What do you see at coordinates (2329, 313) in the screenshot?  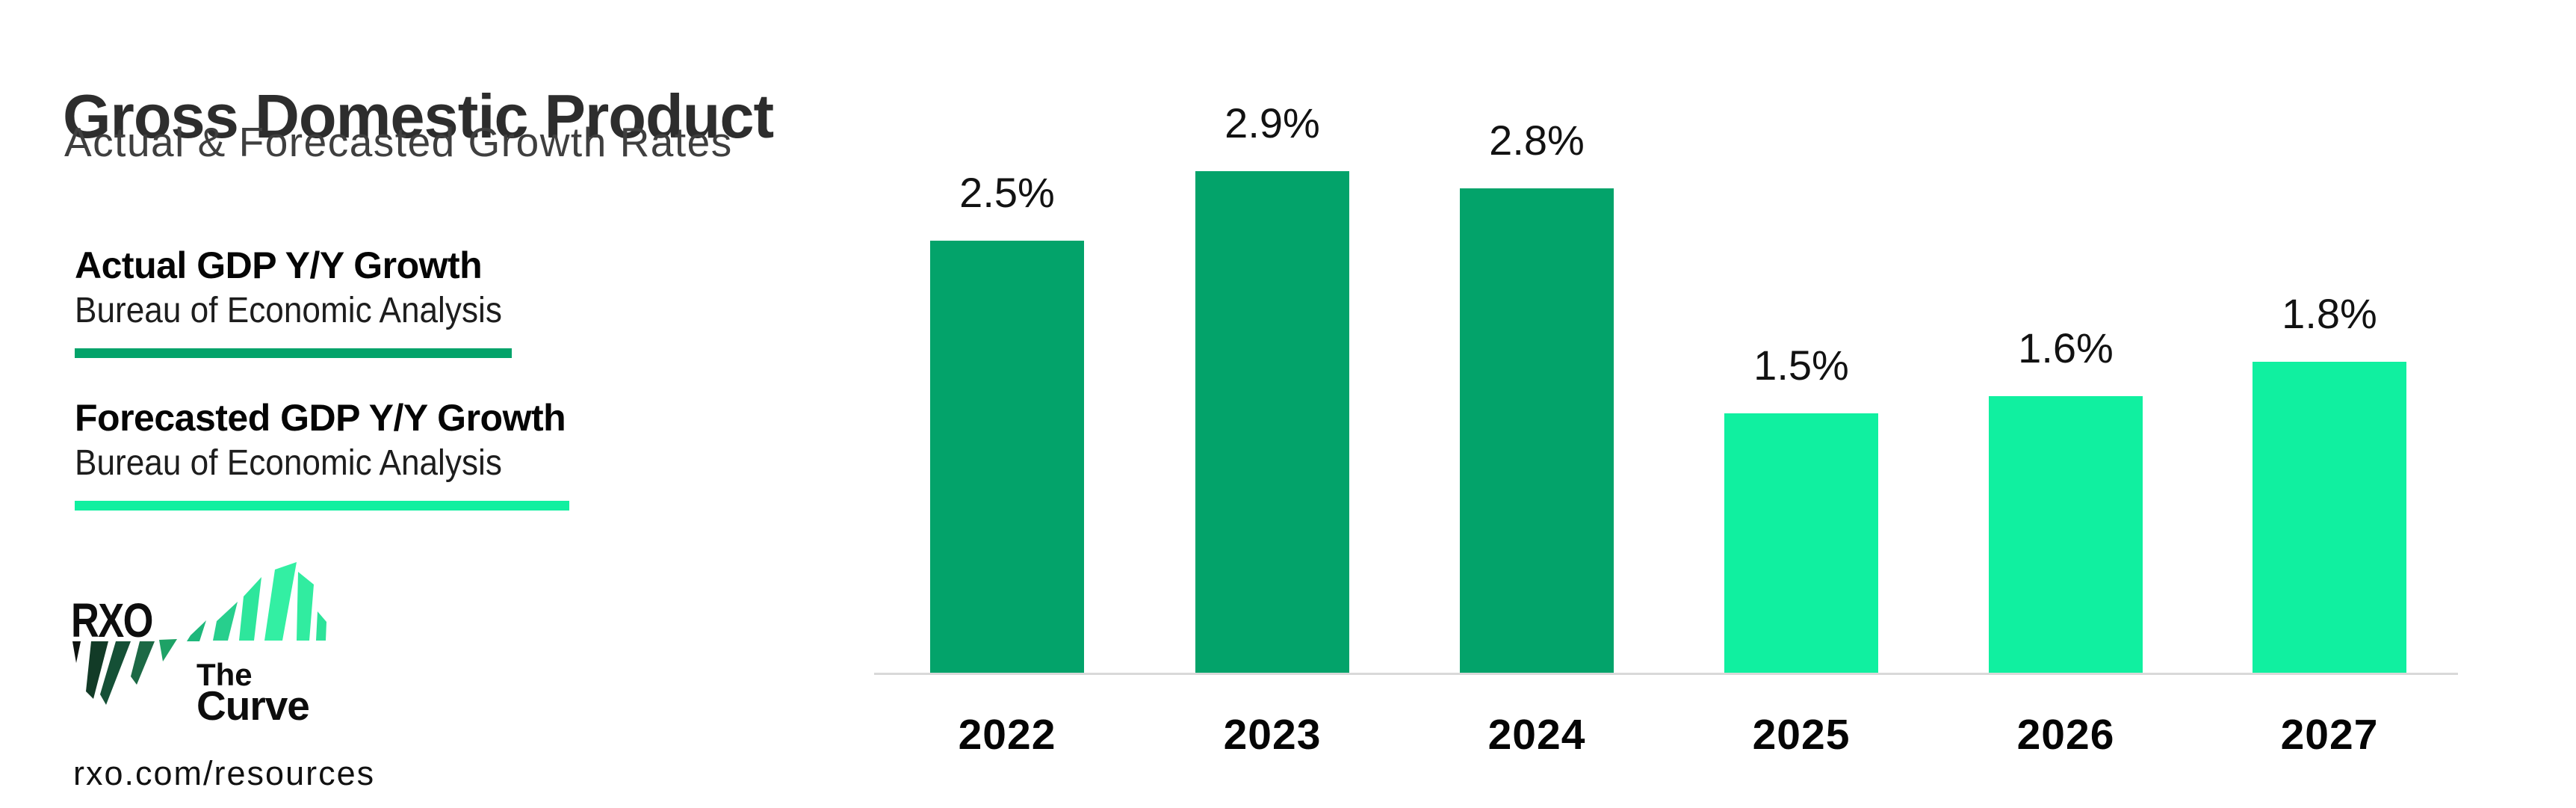 I see `bar-value-label-2027: 1.8%` at bounding box center [2329, 313].